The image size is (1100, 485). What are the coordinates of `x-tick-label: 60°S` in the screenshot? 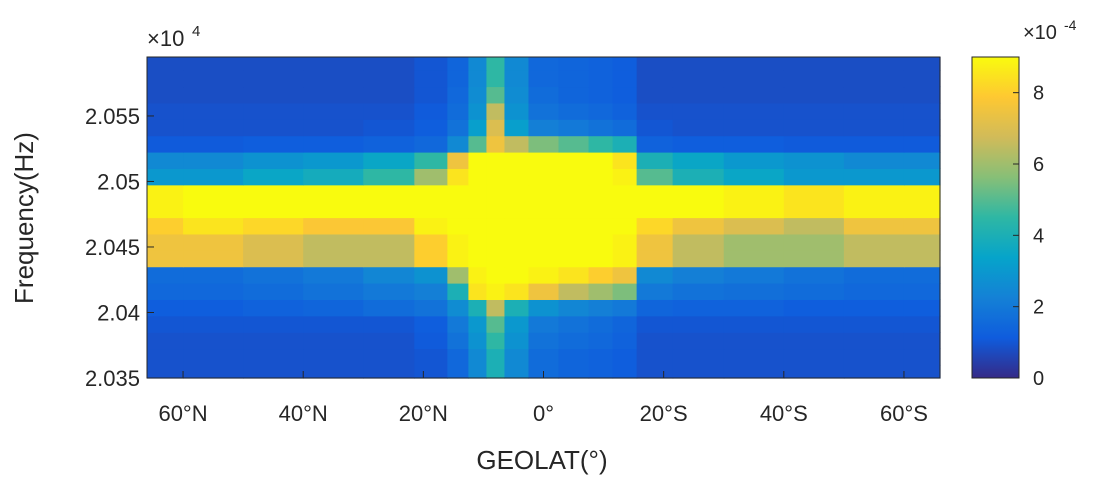 It's located at (904, 413).